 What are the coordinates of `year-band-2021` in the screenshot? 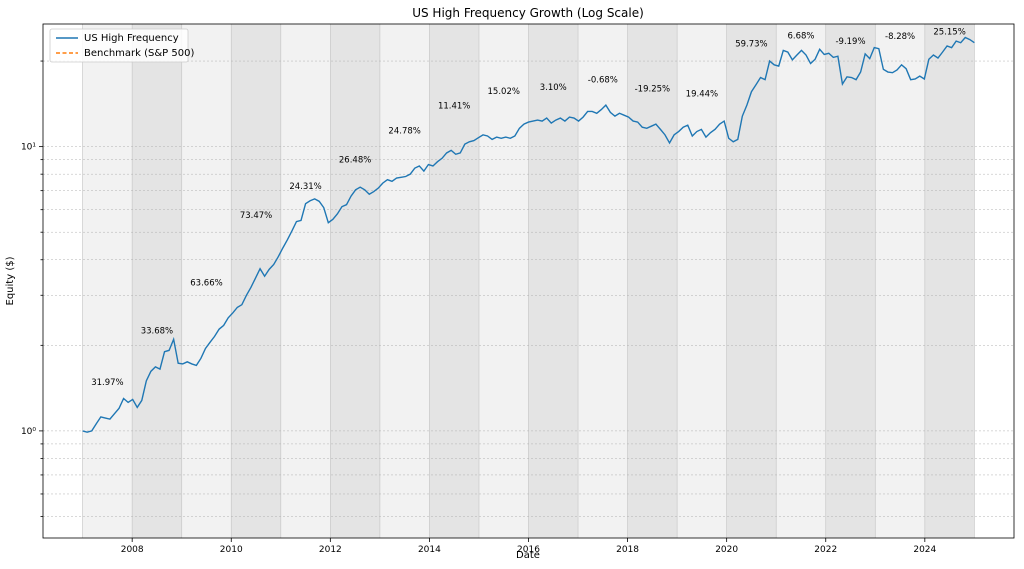 It's located at (801, 281).